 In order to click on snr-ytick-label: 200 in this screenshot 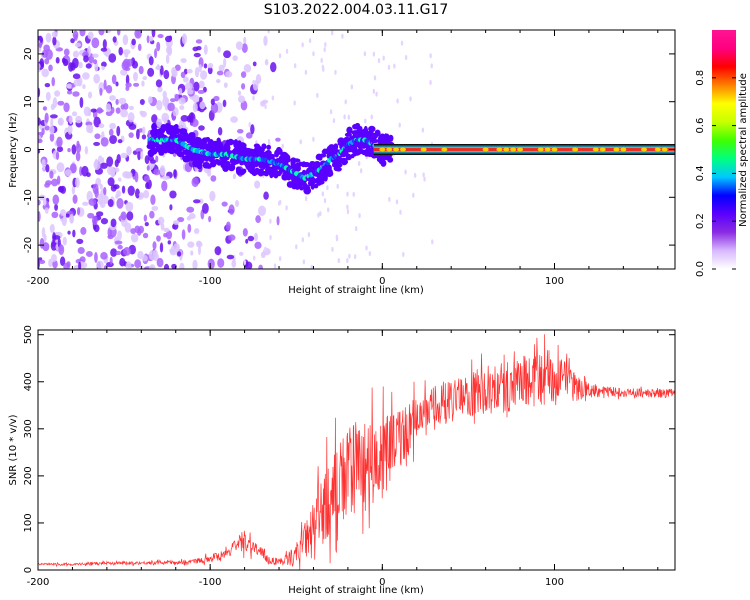, I will do `click(28, 475)`.